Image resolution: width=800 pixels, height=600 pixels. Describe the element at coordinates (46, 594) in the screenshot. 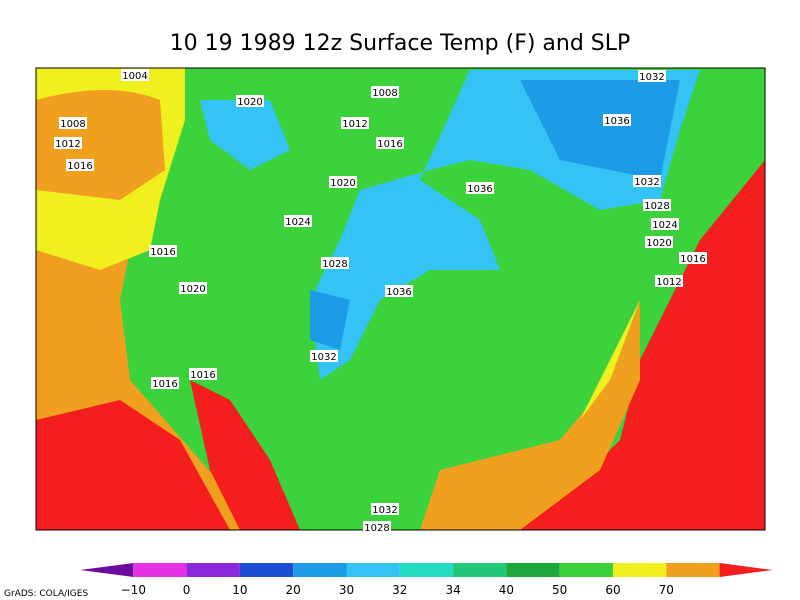

I see `footer: GrADS: COLA/IGES` at that location.